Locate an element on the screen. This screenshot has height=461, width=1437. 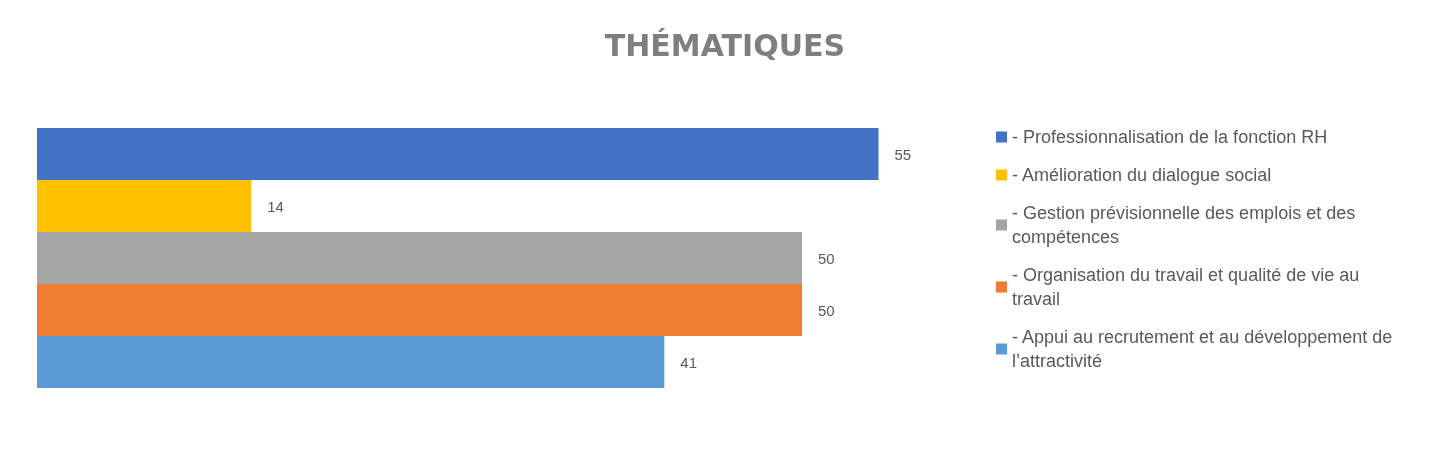
data-label: 41 is located at coordinates (688, 362).